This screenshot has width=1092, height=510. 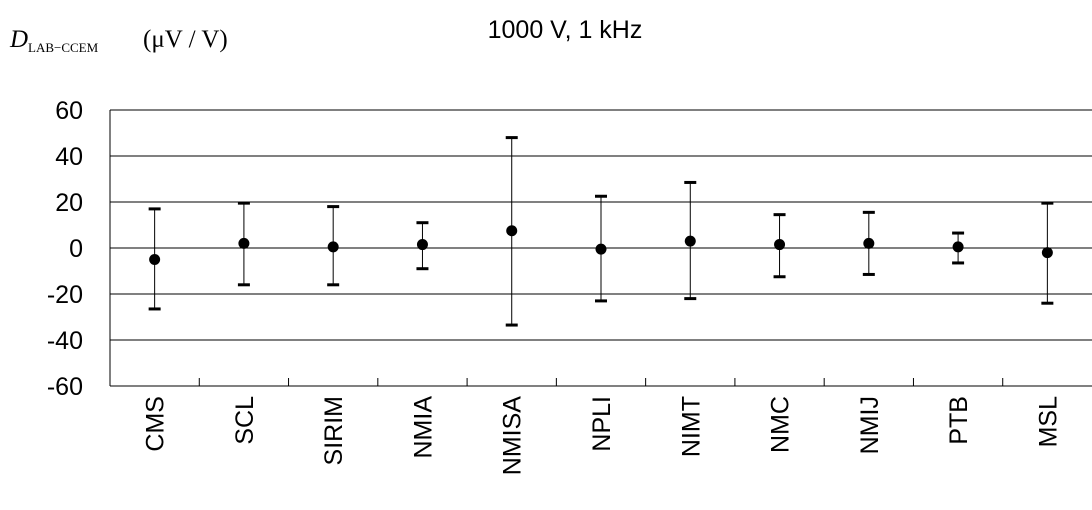 I want to click on y-tick-label: -20, so click(x=65, y=295).